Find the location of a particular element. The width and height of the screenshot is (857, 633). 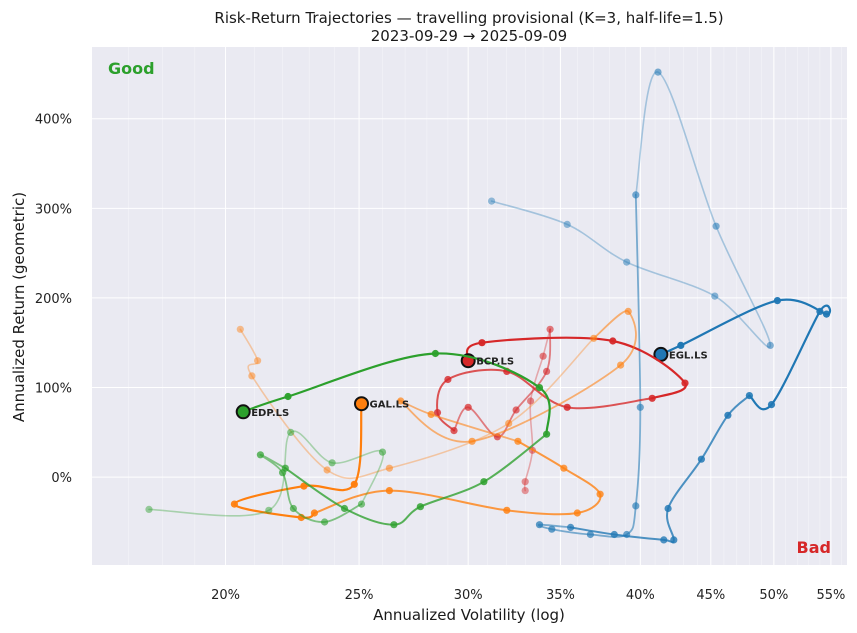

chart-subtitle: 2023-09-29 → 2025-09-09 is located at coordinates (469, 36).